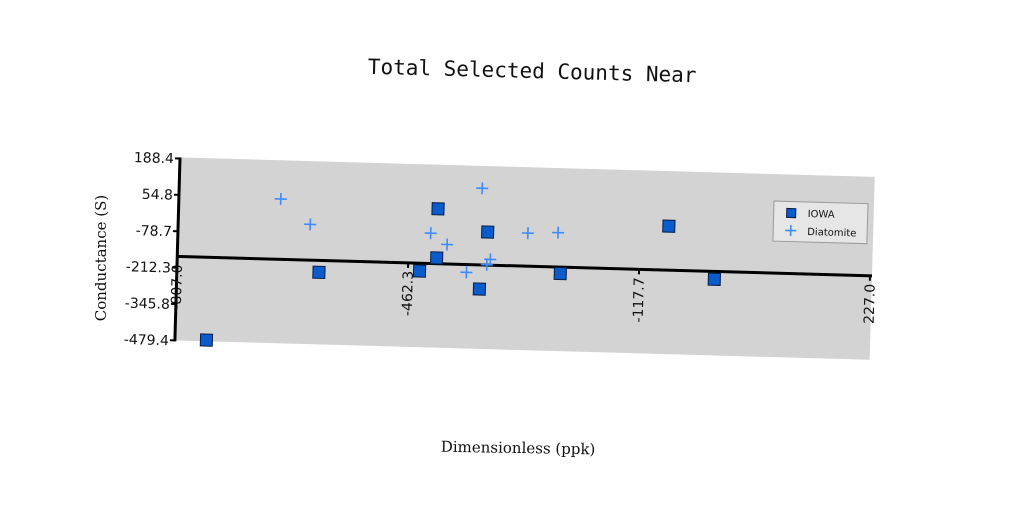 This screenshot has height=512, width=1024. Describe the element at coordinates (870, 304) in the screenshot. I see `x-tick-label: 227.0` at that location.